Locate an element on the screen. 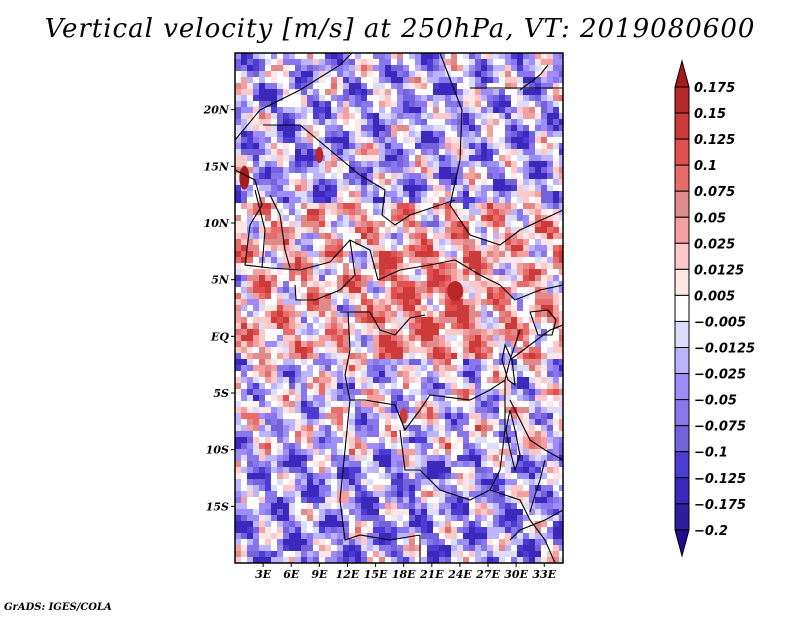 This screenshot has width=800, height=618. y-tick-label: 10S is located at coordinates (217, 450).